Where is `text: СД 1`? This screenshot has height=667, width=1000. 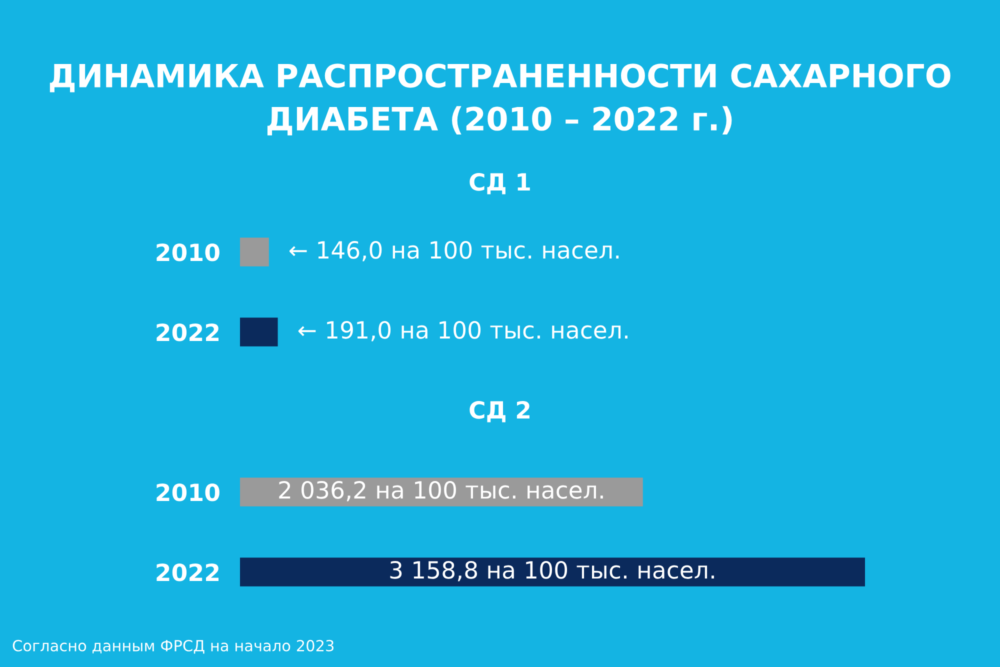
text: СД 1 is located at coordinates (500, 183).